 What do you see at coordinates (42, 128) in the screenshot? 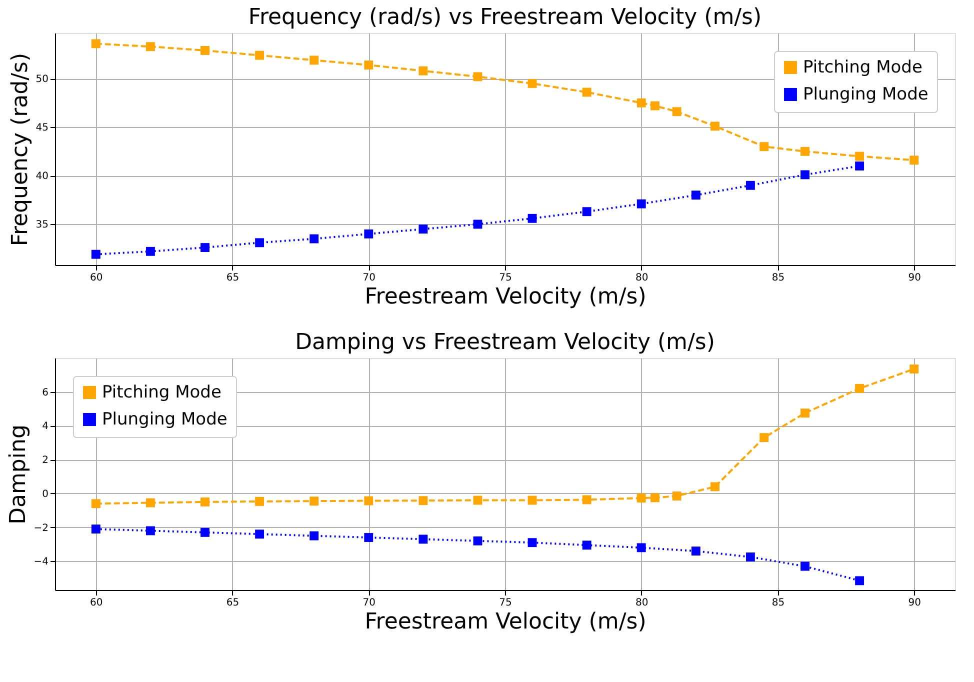
I see `y-tick-label: 45` at bounding box center [42, 128].